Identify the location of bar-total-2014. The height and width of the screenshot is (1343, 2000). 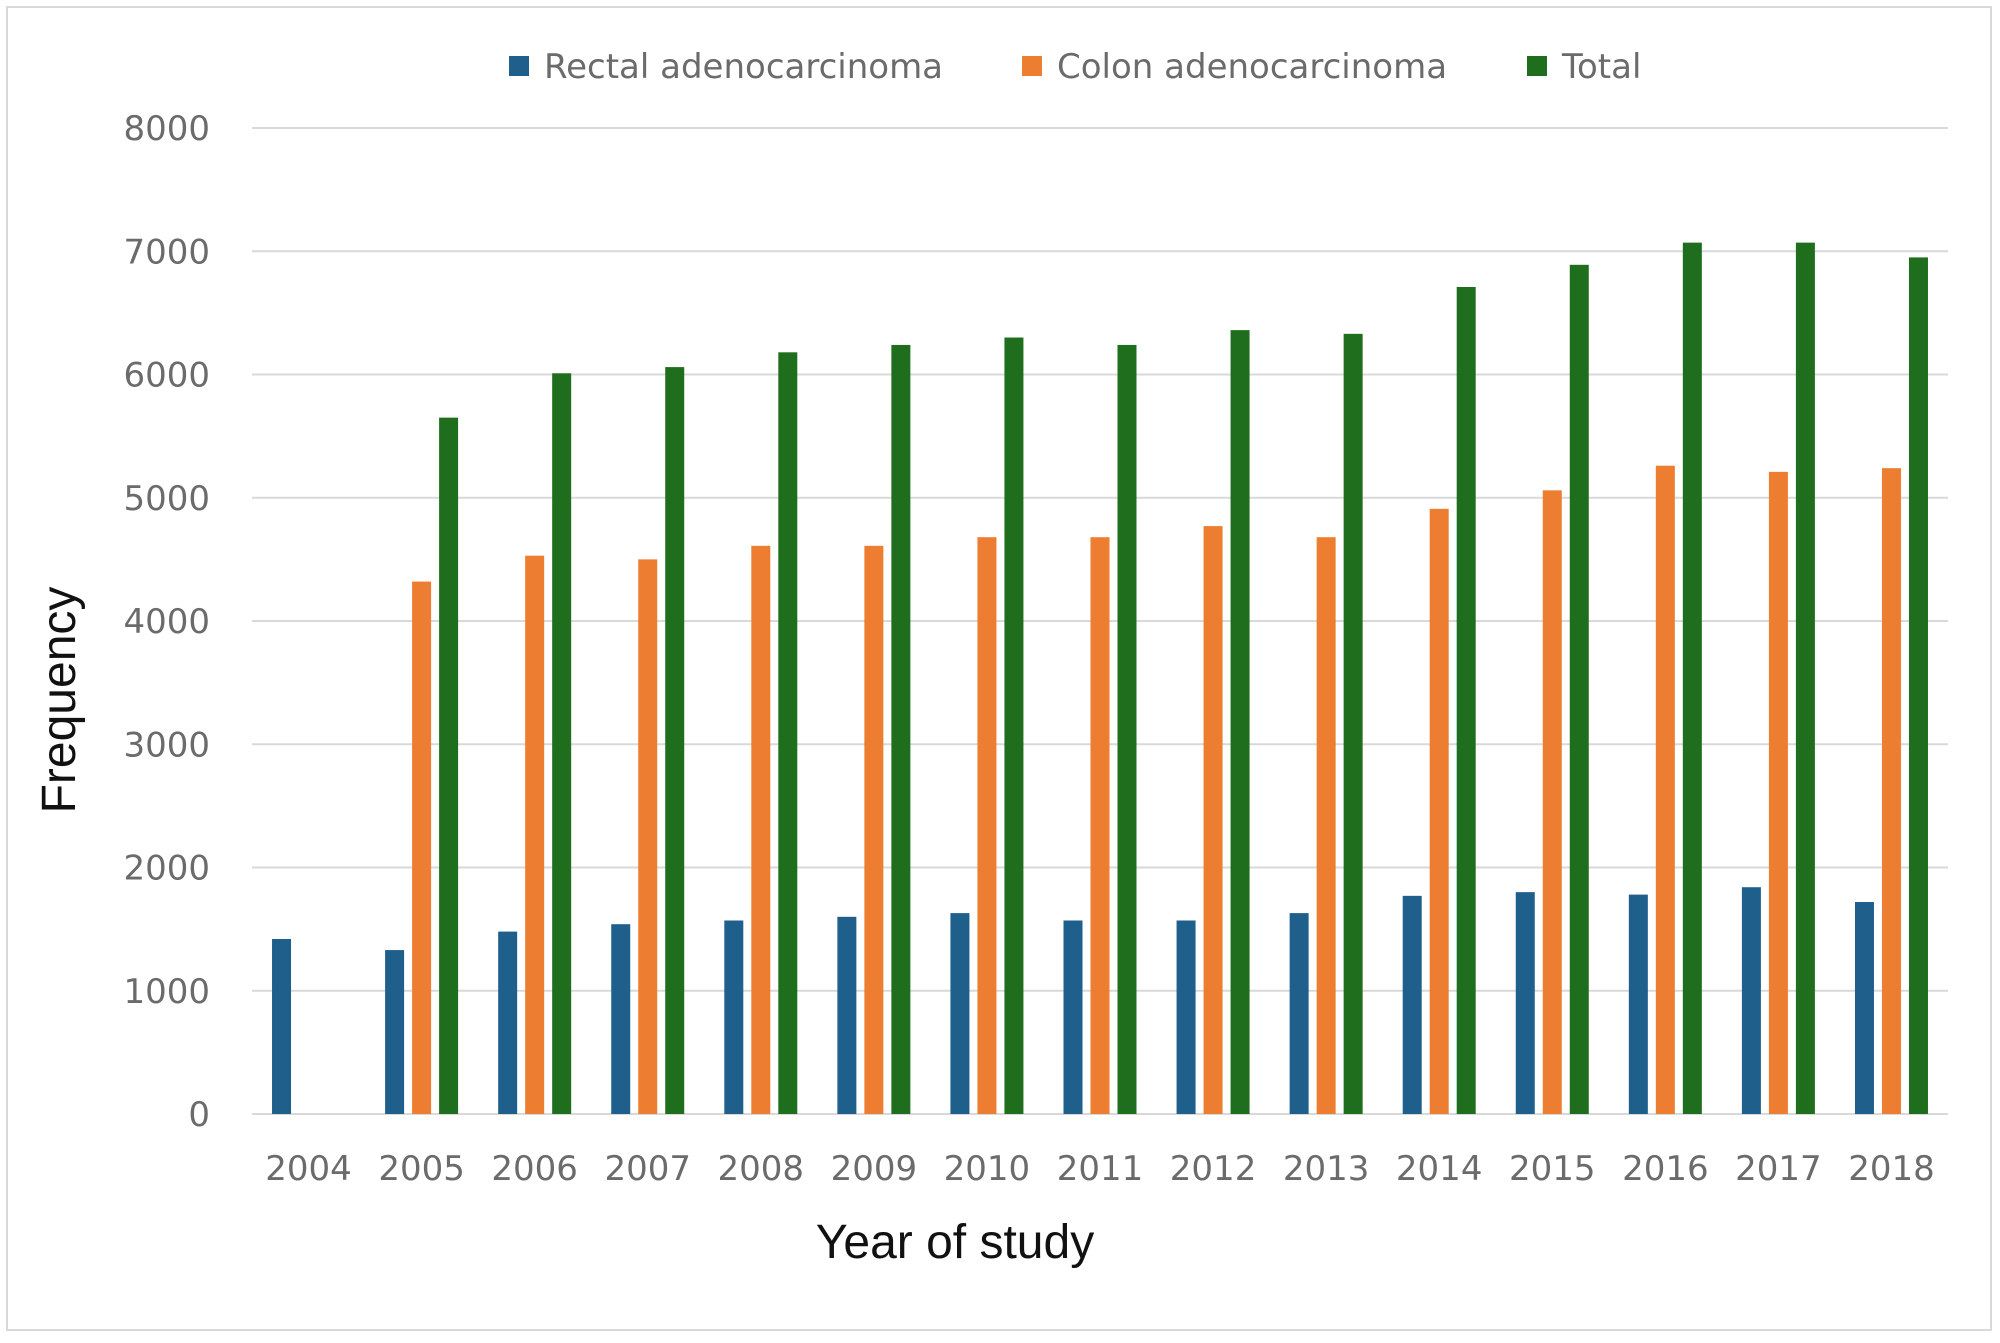
(1466, 700).